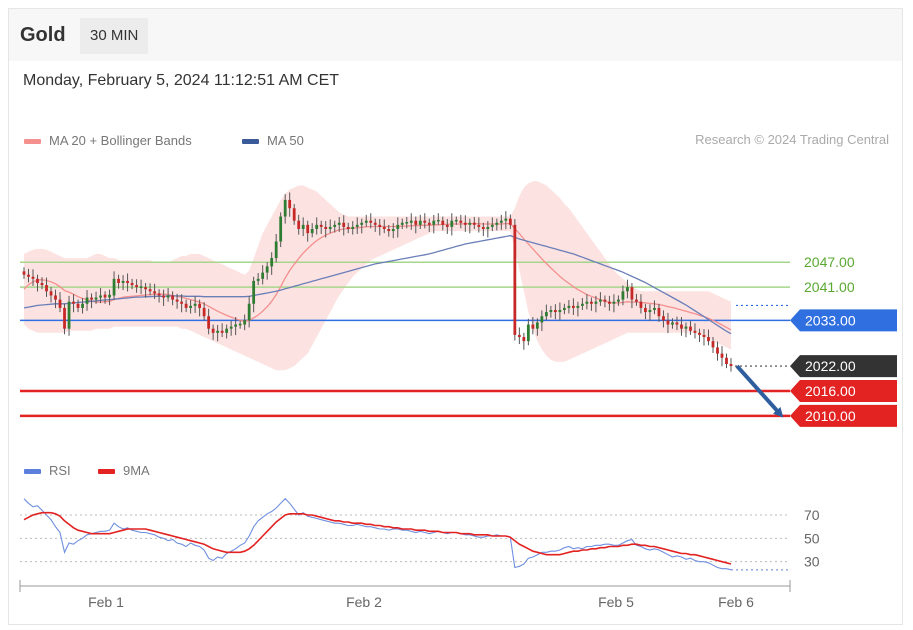 The width and height of the screenshot is (913, 630). Describe the element at coordinates (830, 391) in the screenshot. I see `support-label: 2016.00` at that location.